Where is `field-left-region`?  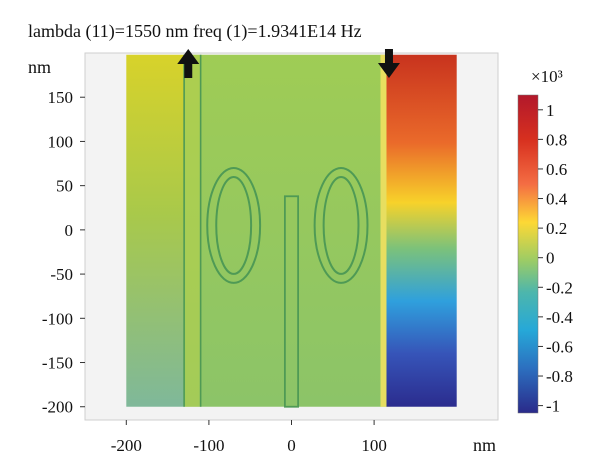
field-left-region is located at coordinates (155, 230).